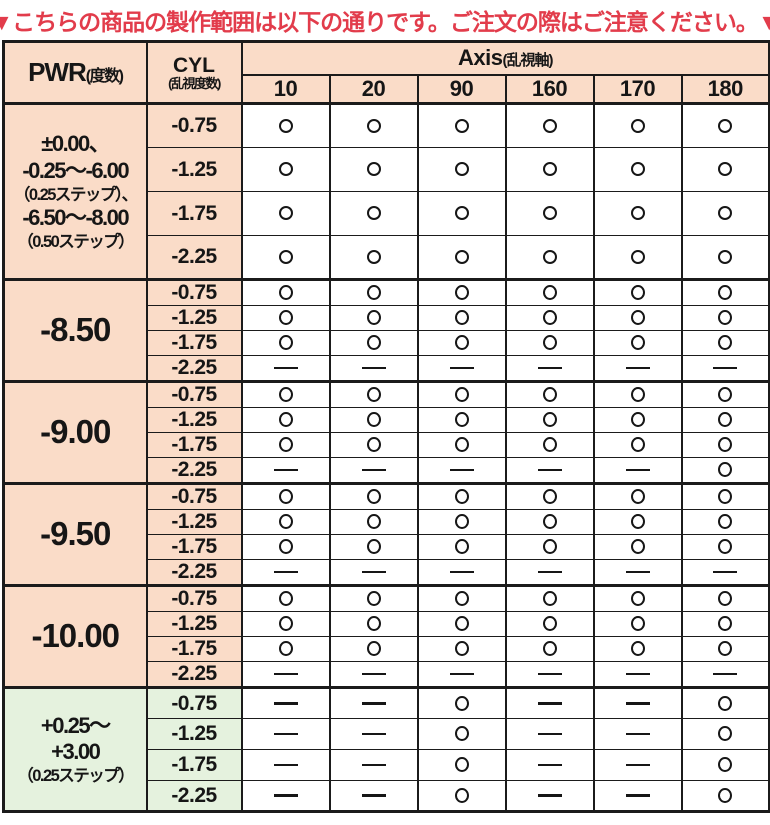 The width and height of the screenshot is (770, 825). I want to click on pwr-label-line: -9.50, so click(75, 534).